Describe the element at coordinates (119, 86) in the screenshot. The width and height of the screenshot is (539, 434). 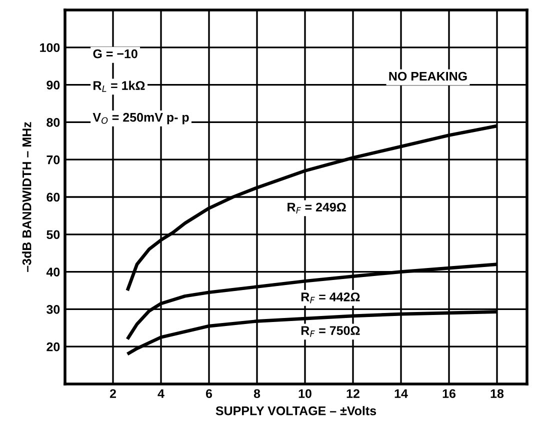
I see `annotation: R$_{L}$ = 1kΩ` at that location.